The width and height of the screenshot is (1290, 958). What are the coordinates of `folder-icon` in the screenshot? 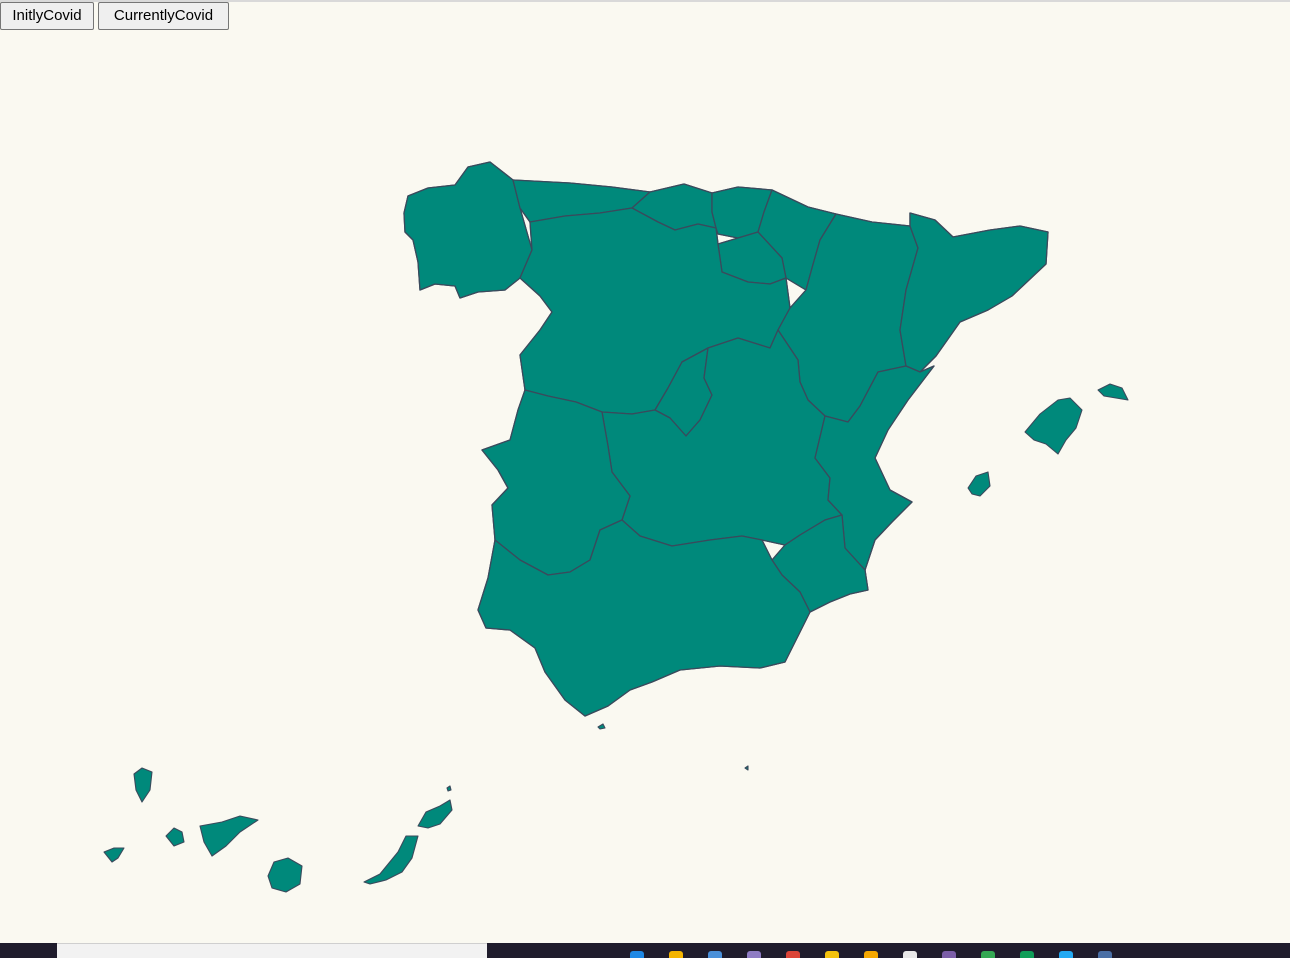 It's located at (676, 954).